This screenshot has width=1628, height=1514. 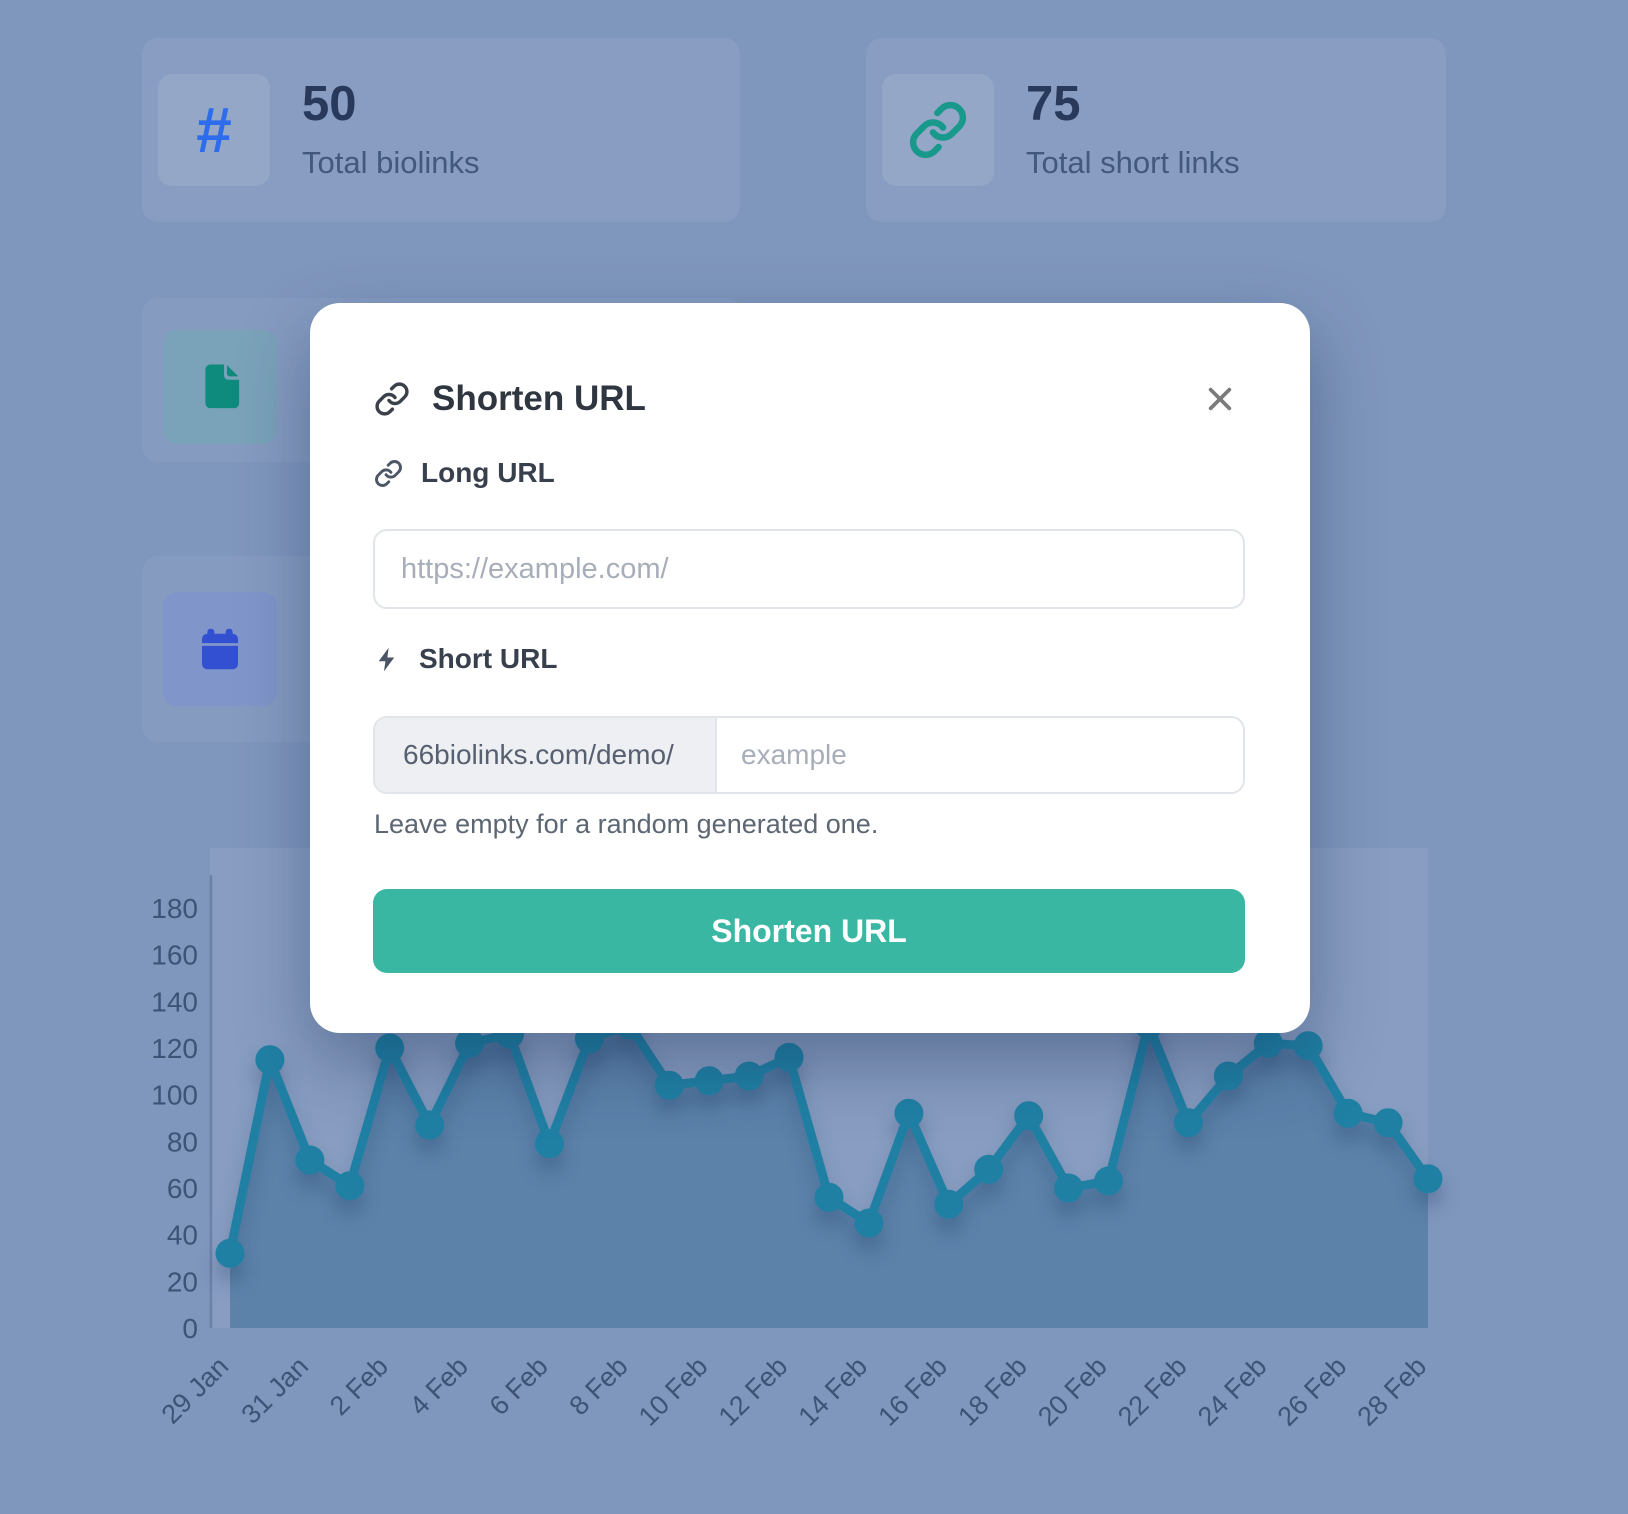 What do you see at coordinates (809, 569) in the screenshot?
I see `long-url-input` at bounding box center [809, 569].